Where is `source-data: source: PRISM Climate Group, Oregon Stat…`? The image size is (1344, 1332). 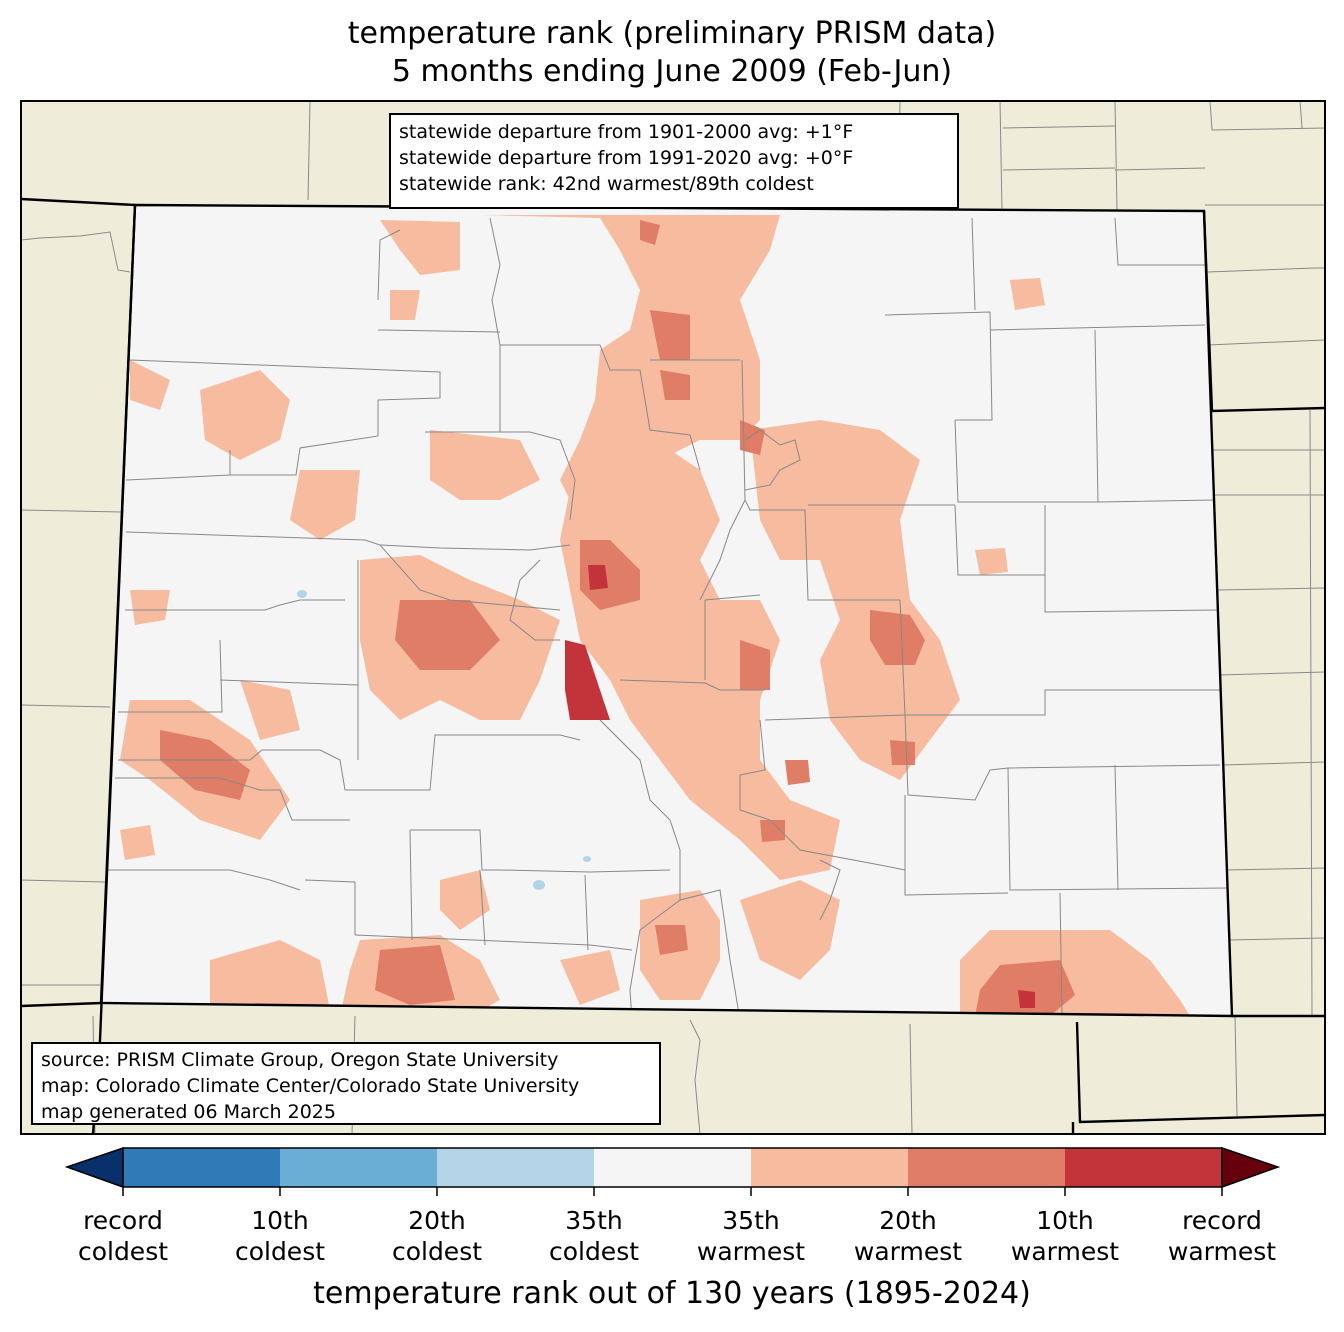
source-data: source: PRISM Climate Group, Oregon Stat… is located at coordinates (300, 1060).